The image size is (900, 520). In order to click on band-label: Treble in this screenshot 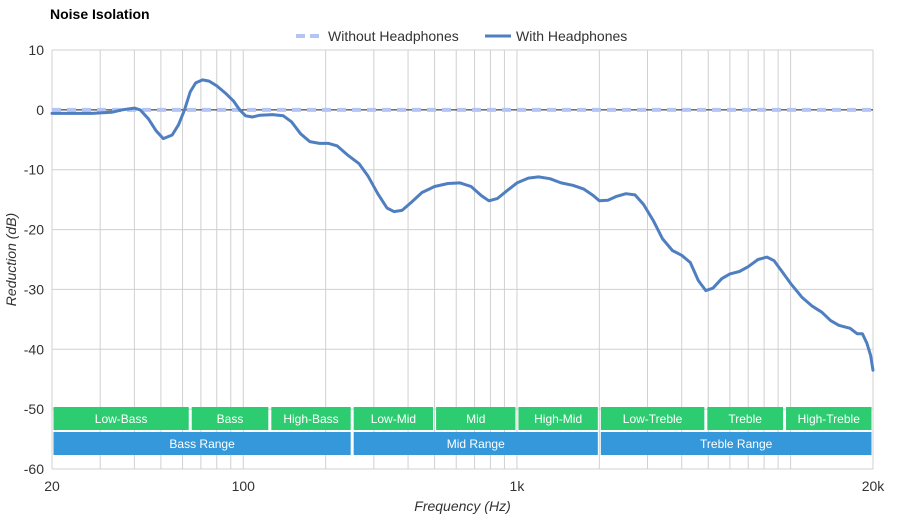, I will do `click(745, 419)`.